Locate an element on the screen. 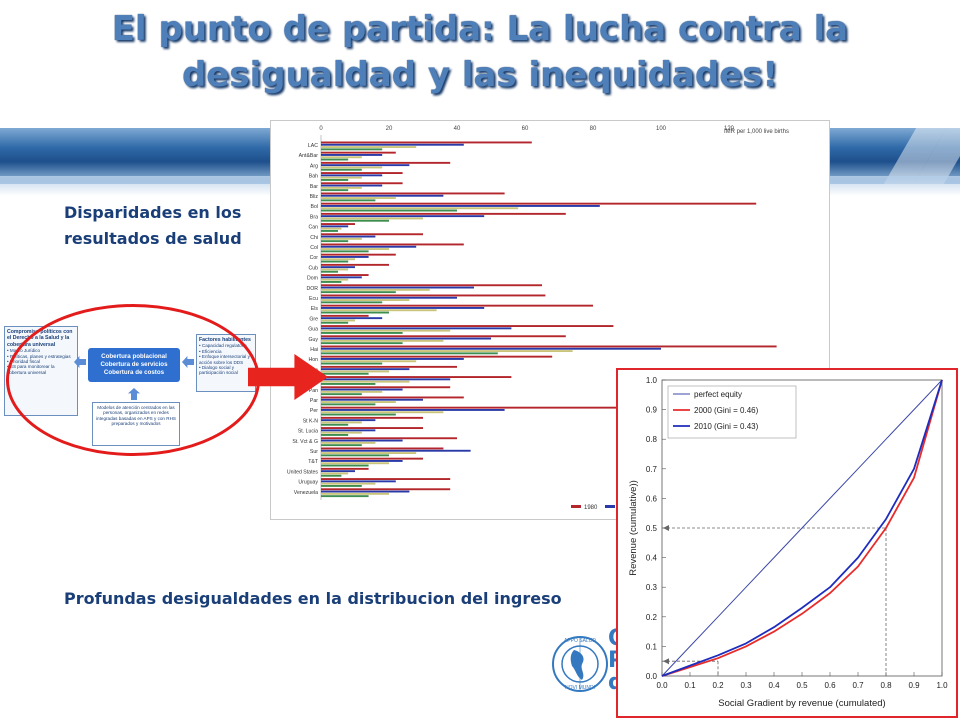 The height and width of the screenshot is (720, 960). imr-x-tick: 0 is located at coordinates (321, 129).